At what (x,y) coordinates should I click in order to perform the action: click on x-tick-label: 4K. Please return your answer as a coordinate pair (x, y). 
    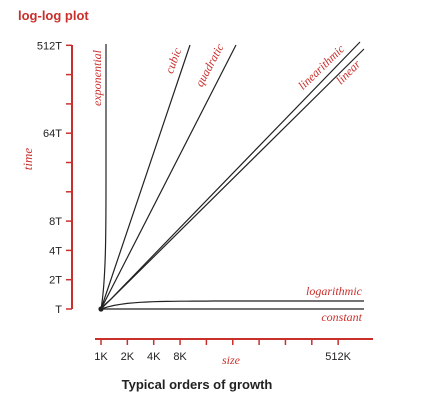
    Looking at the image, I should click on (154, 357).